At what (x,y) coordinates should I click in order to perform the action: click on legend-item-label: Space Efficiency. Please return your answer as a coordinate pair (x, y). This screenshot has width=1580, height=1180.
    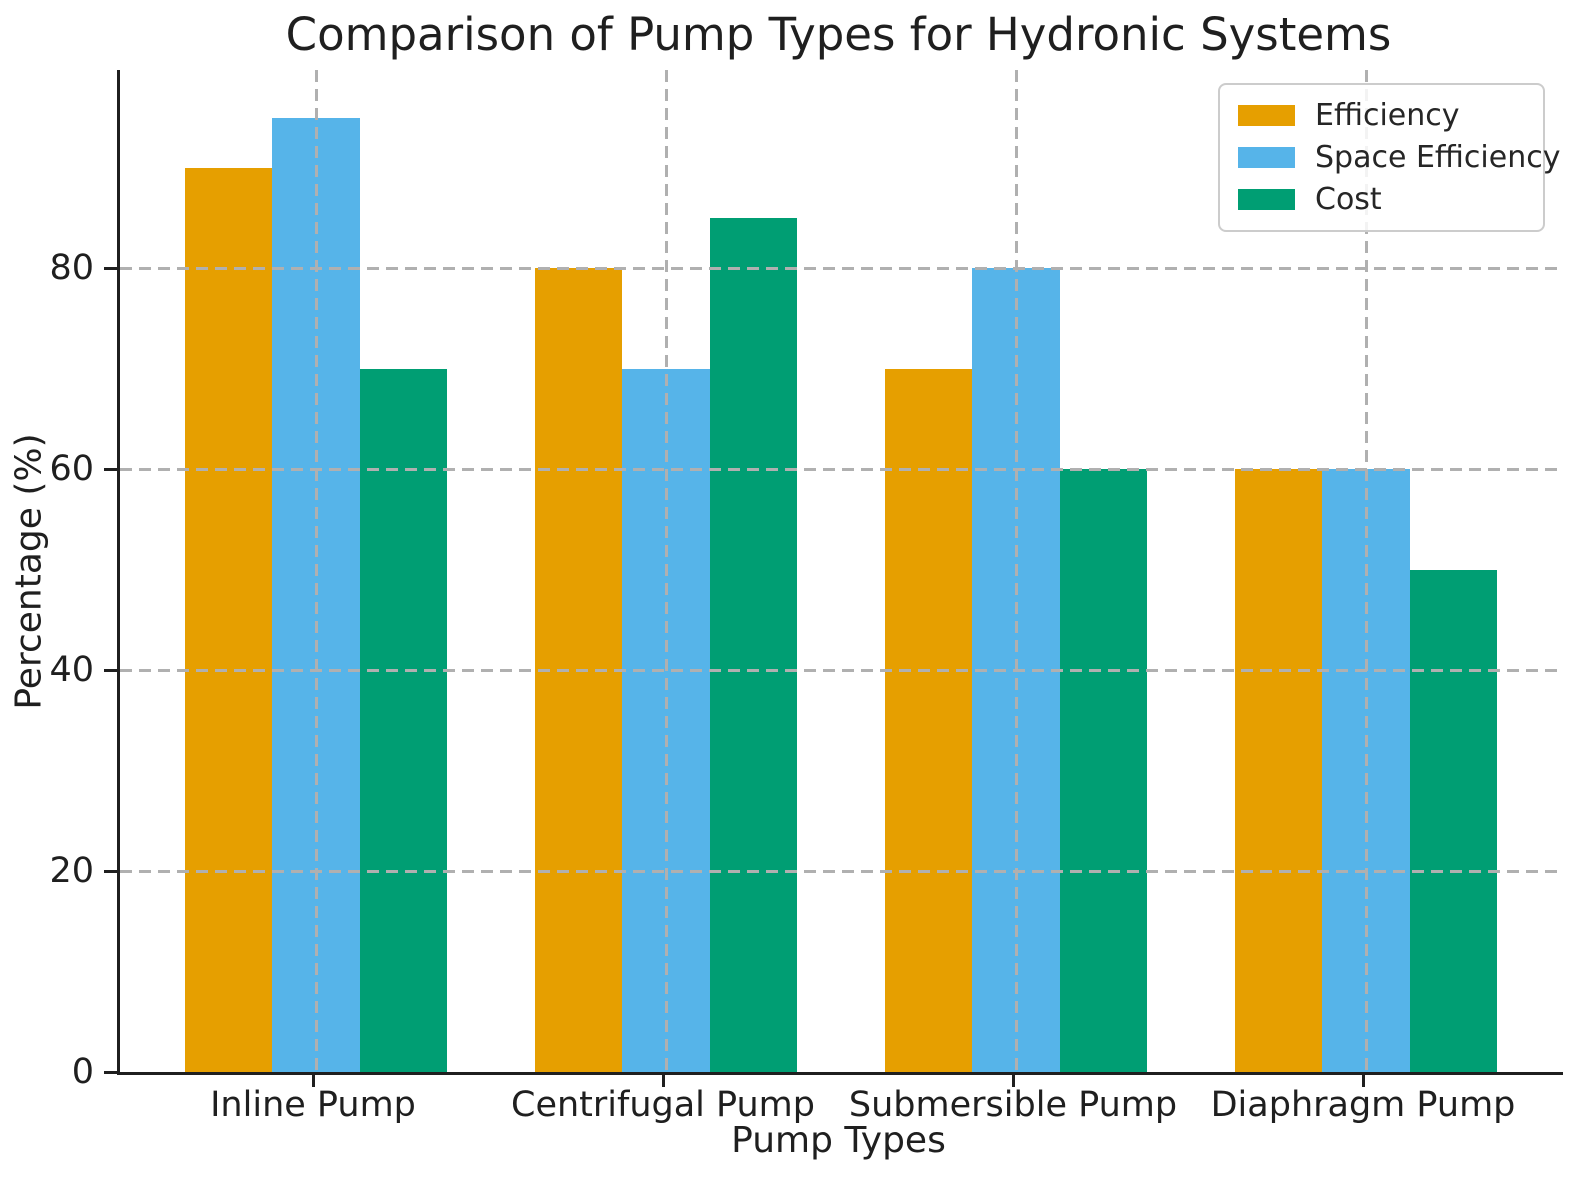
    Looking at the image, I should click on (1438, 157).